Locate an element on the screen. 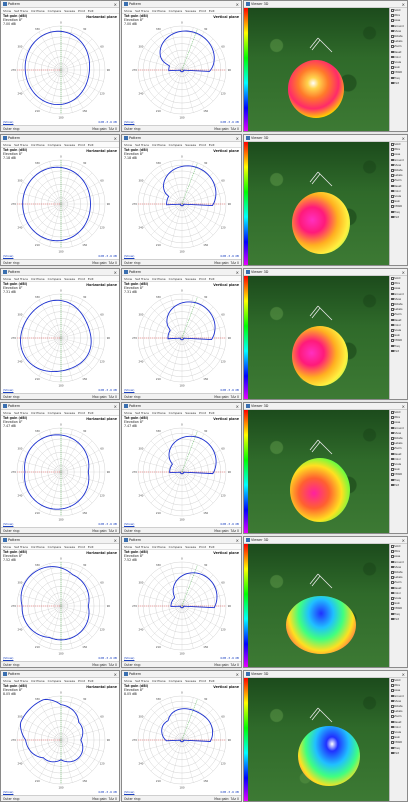  control-color: Color is located at coordinates (398, 727).